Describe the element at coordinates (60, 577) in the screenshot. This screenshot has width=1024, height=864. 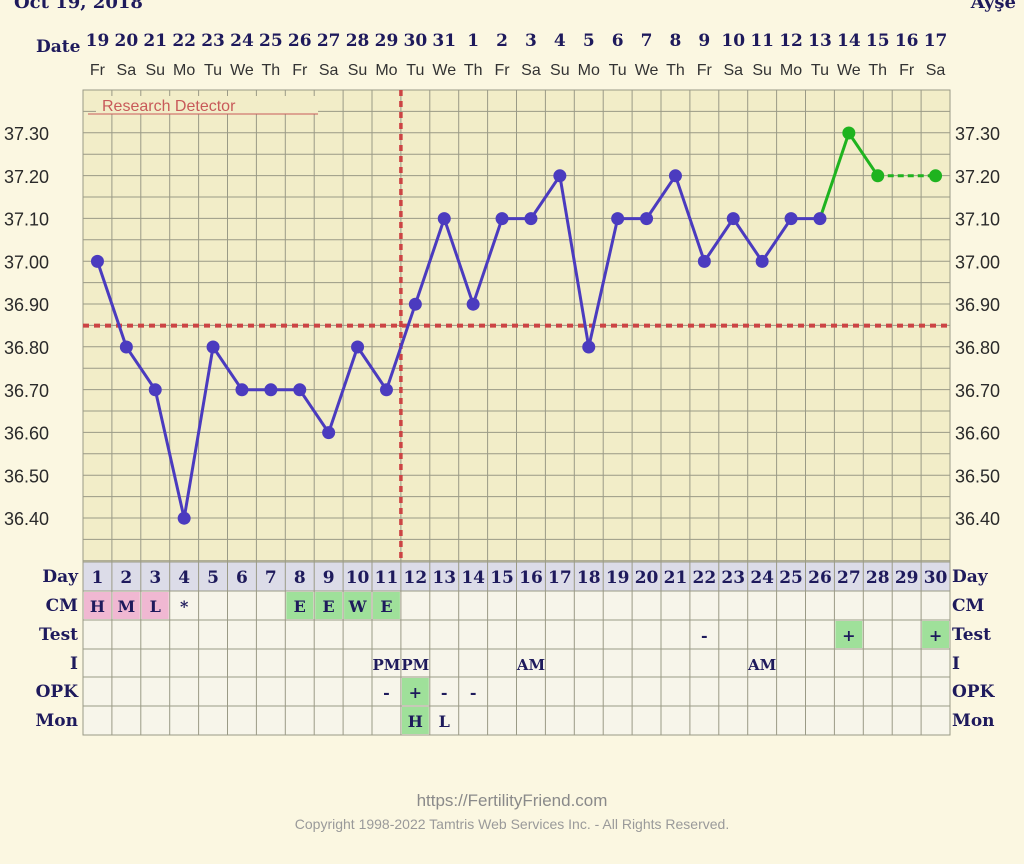
I see `row-label-left-day: Day` at that location.